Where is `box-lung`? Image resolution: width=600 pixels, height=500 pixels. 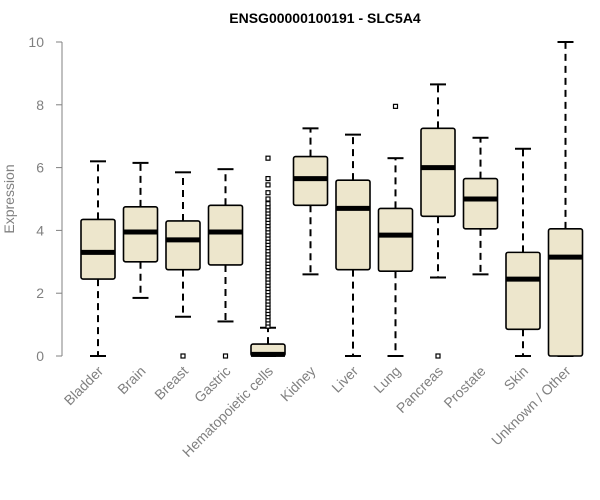
box-lung is located at coordinates (395, 230).